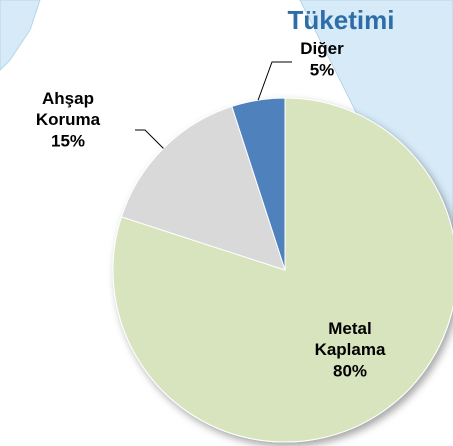 The height and width of the screenshot is (446, 453). Describe the element at coordinates (68, 140) in the screenshot. I see `value-label: 15%` at that location.